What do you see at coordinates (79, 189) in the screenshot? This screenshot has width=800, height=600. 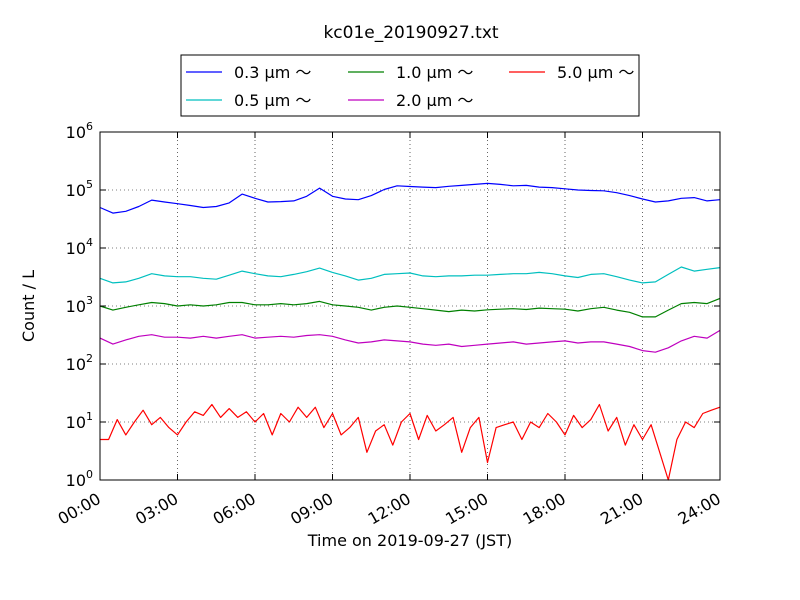 I see `y-tick-label: 10⁵` at bounding box center [79, 189].